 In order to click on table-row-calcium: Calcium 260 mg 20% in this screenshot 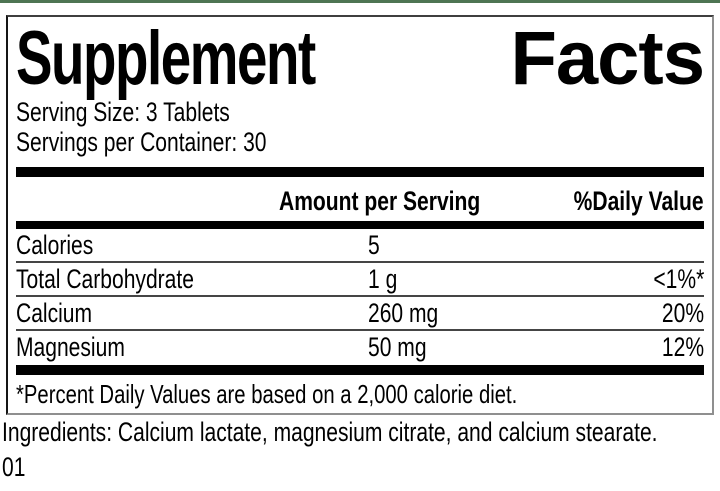, I will do `click(360, 314)`.